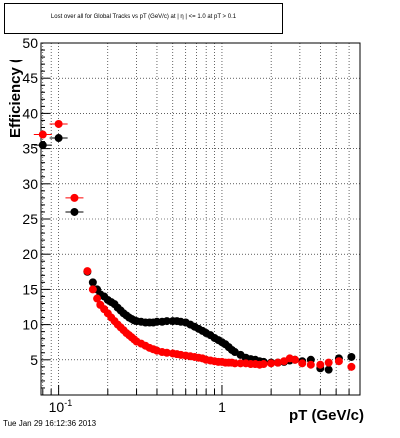 The height and width of the screenshot is (438, 400). What do you see at coordinates (30, 289) in the screenshot?
I see `y-tick-label: 15` at bounding box center [30, 289].